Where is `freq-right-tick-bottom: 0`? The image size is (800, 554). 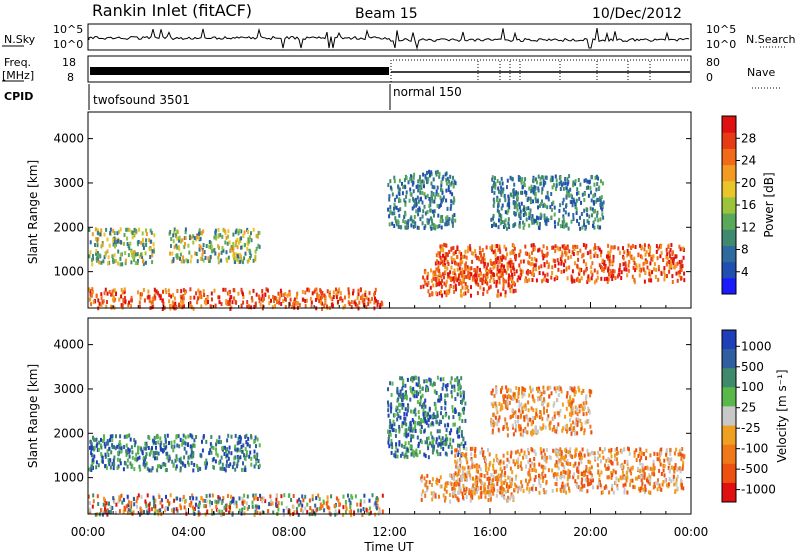
freq-right-tick-bottom: 0 is located at coordinates (709, 77).